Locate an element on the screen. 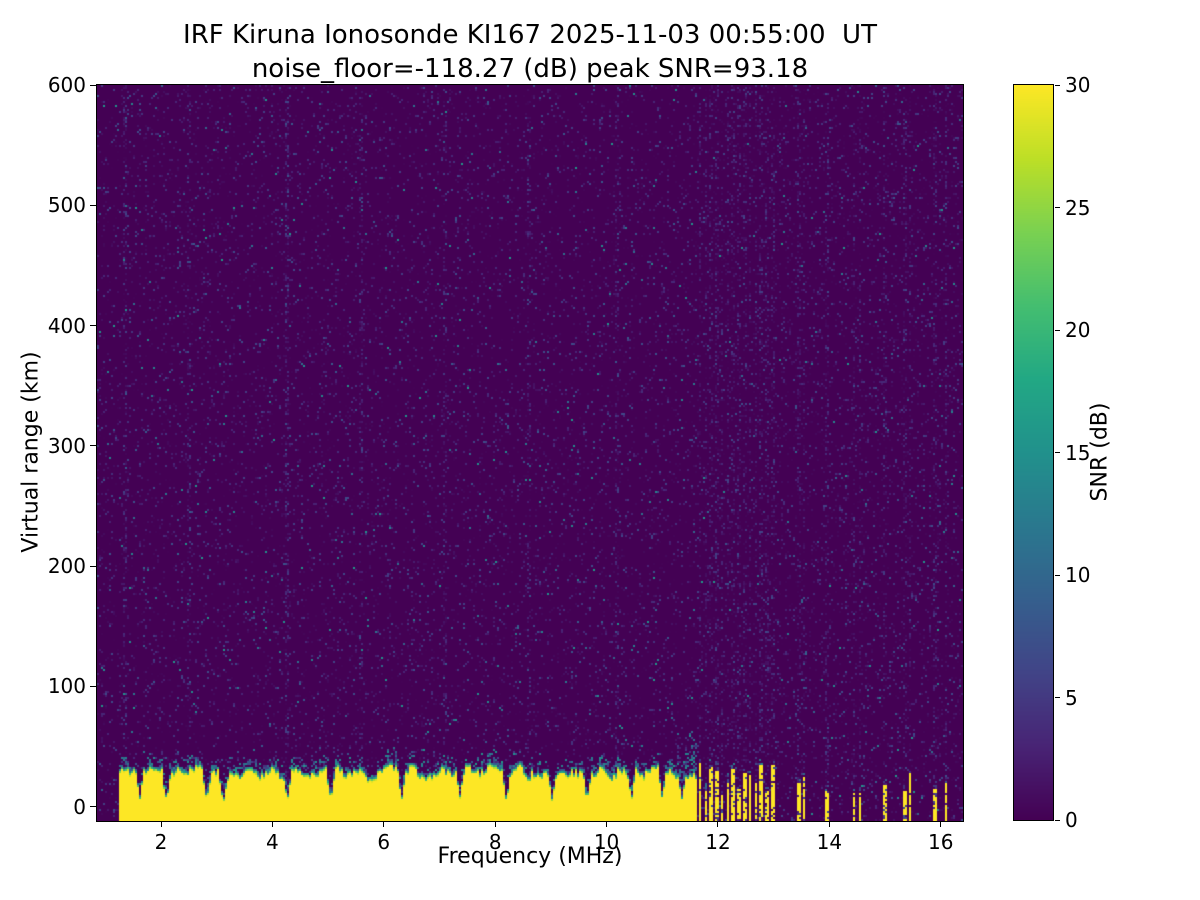 Image resolution: width=1200 pixels, height=900 pixels. y-tick-label: 200 is located at coordinates (66, 566).